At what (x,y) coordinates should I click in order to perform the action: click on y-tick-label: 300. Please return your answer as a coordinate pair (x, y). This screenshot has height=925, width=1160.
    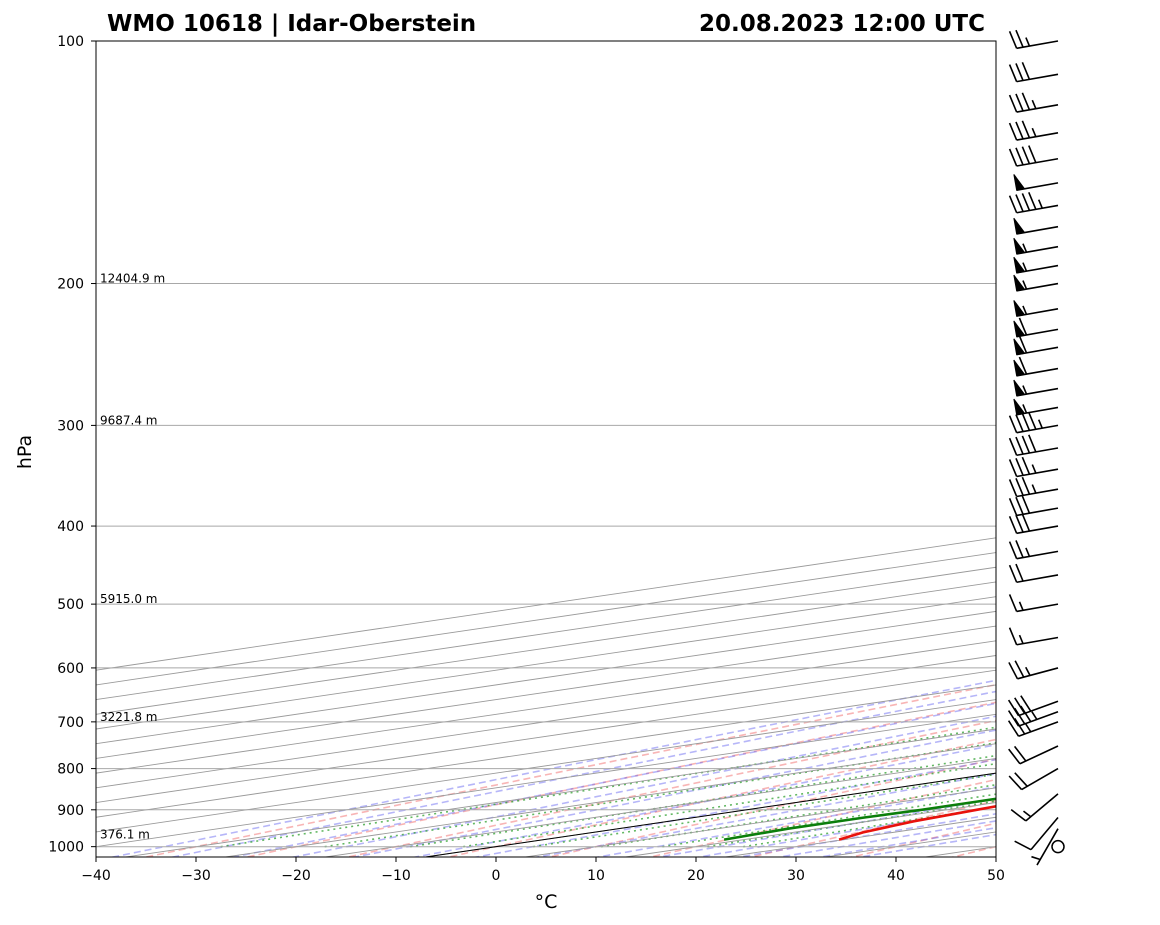
    Looking at the image, I should click on (70, 426).